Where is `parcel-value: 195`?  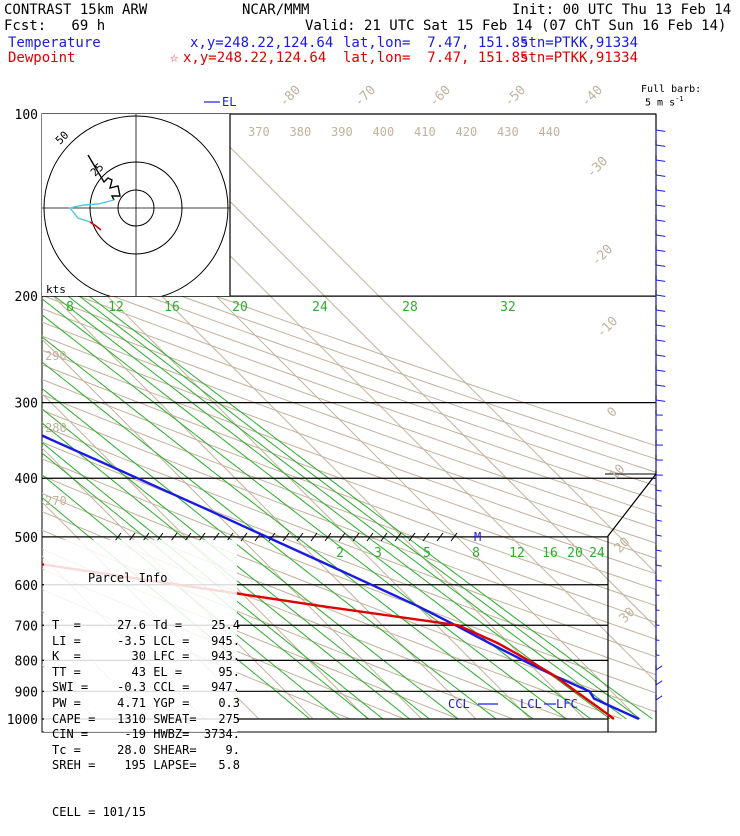
parcel-value: 195 is located at coordinates (125, 766).